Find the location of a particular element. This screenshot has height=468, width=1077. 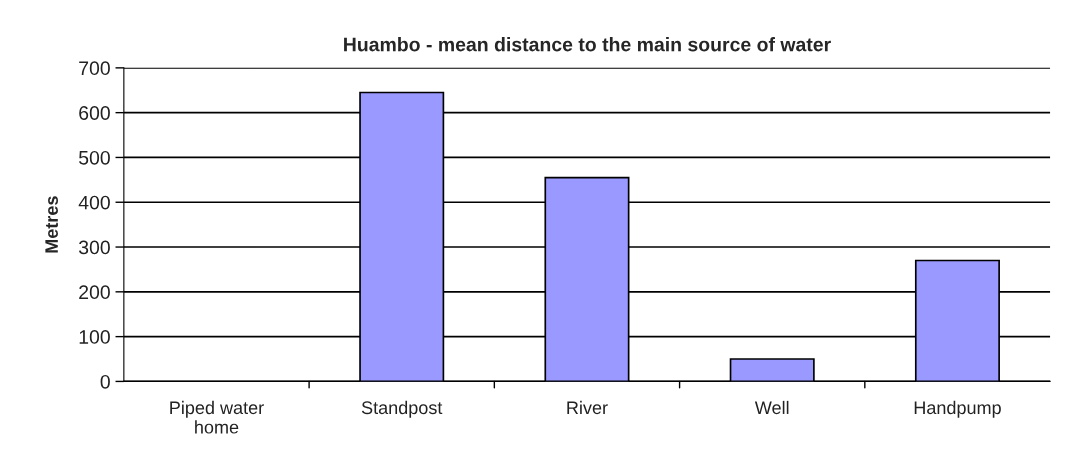

chart-title: Huambo - mean distance to the main source of water is located at coordinates (587, 44).